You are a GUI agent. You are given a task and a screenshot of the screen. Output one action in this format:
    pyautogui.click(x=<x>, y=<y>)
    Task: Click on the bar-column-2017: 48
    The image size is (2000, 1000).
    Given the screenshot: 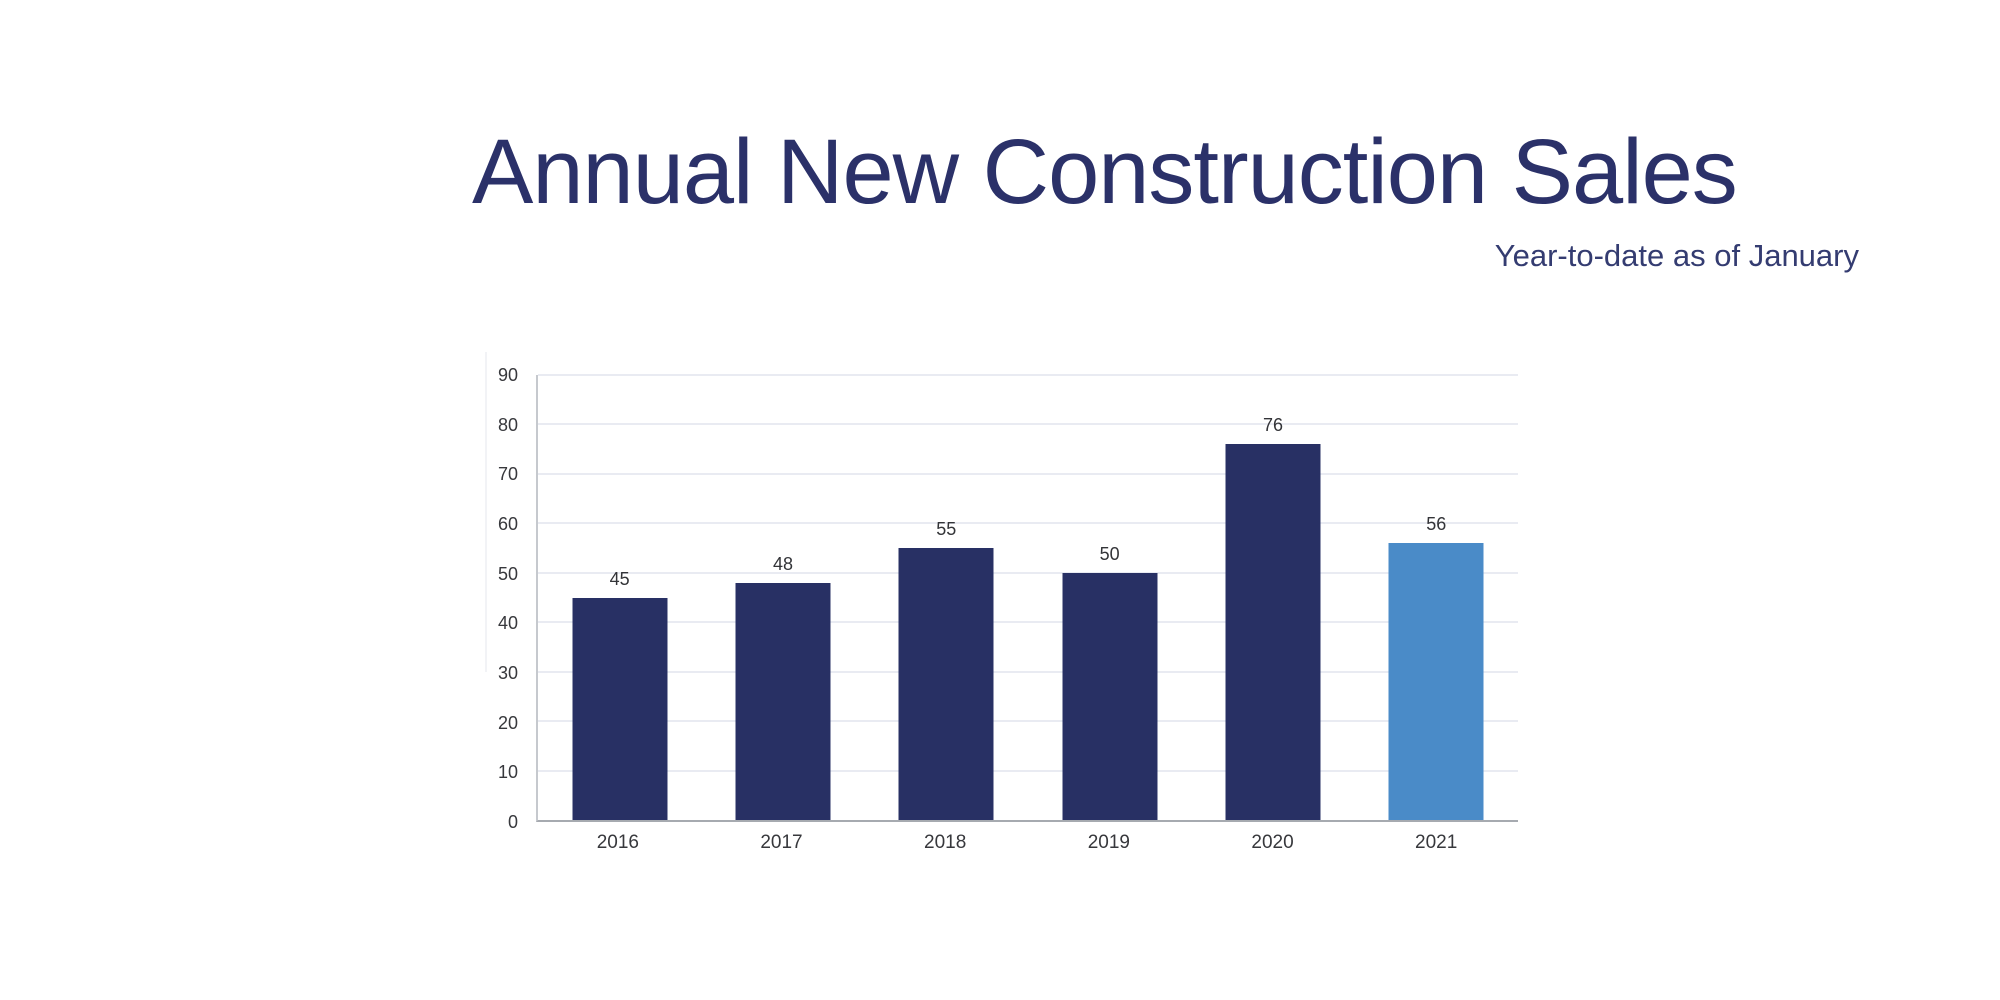 What is the action you would take?
    pyautogui.click(x=782, y=597)
    